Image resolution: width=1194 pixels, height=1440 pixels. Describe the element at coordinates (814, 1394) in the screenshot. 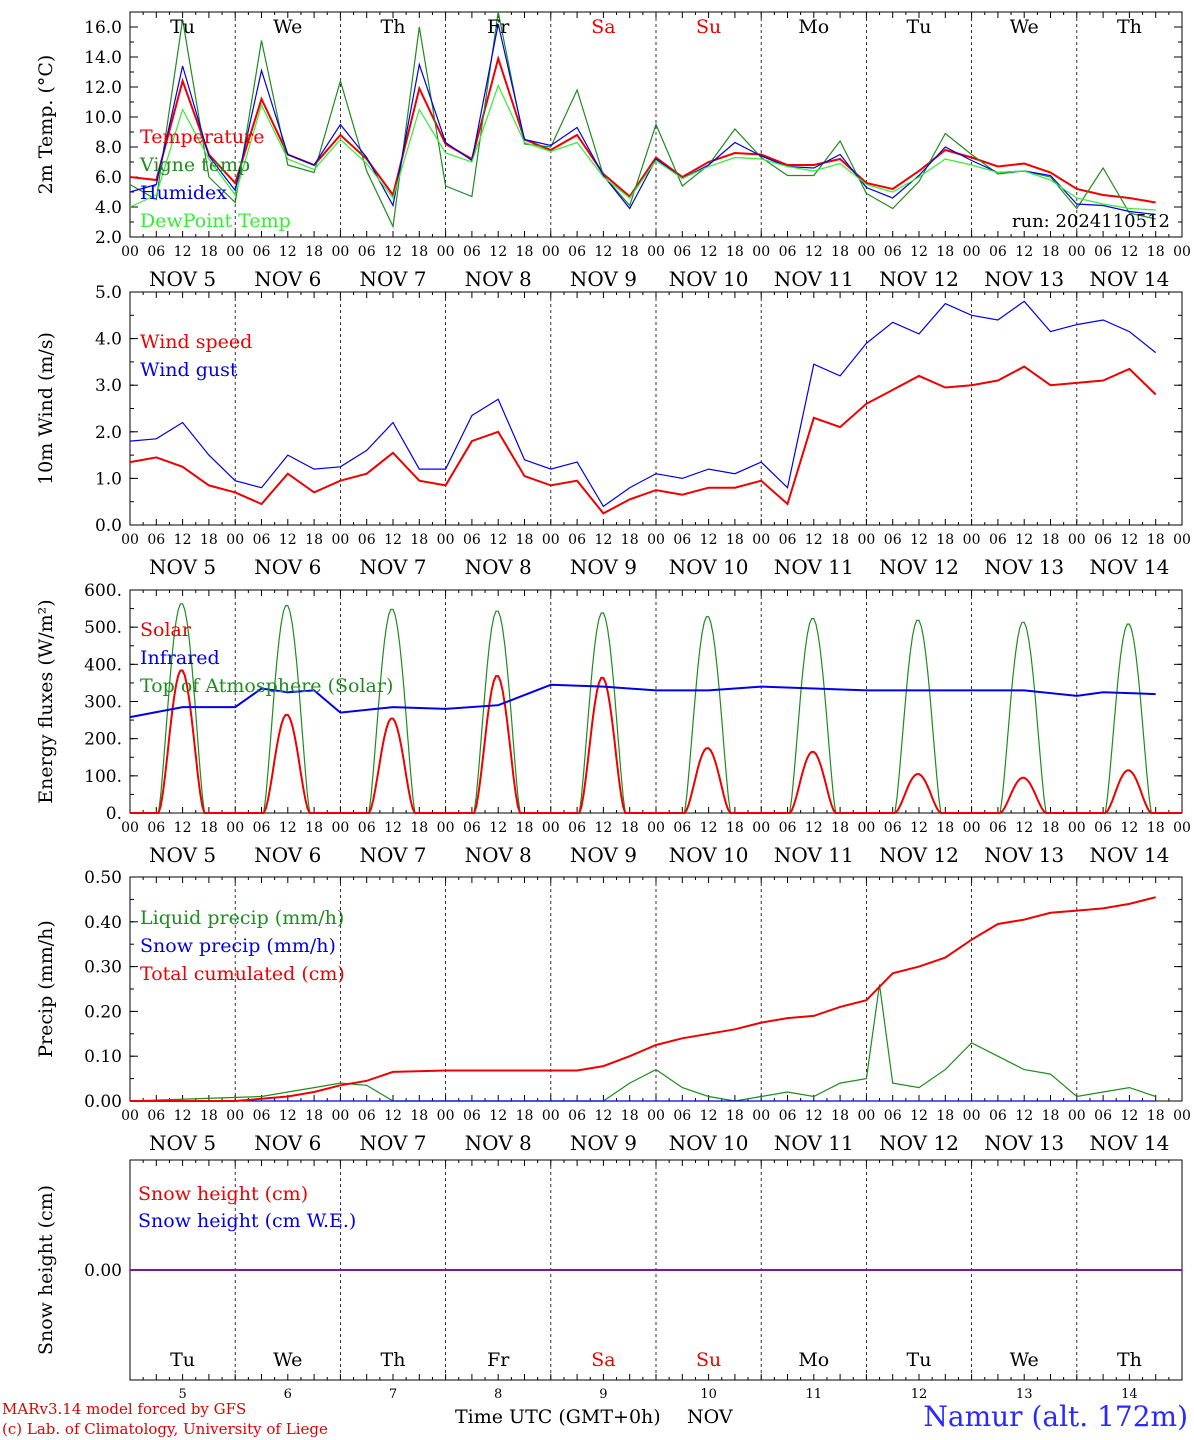

I see `day-number-label: 11` at that location.